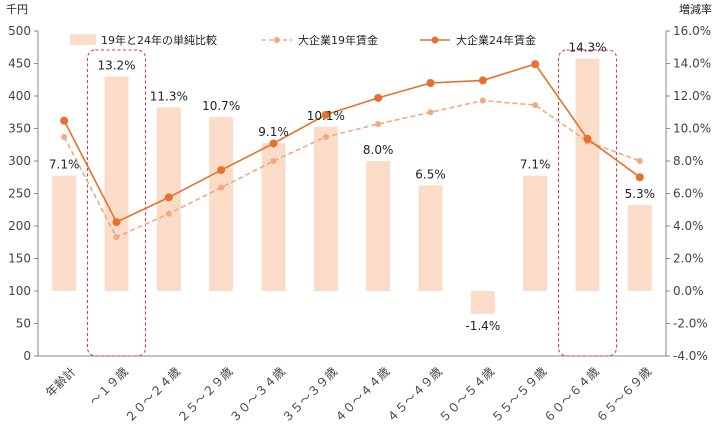  Describe the element at coordinates (338, 40) in the screenshot. I see `legend-line19-label: 大企業19年賃金` at that location.